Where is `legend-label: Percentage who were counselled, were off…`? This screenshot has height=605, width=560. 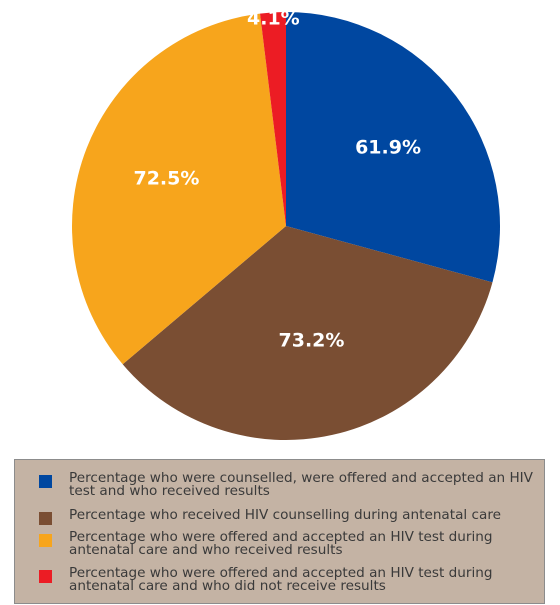
legend-label: Percentage who were counselled, were off… is located at coordinates (301, 484).